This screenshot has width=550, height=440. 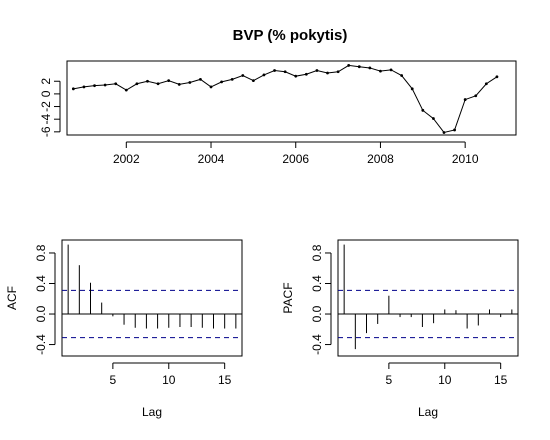 What do you see at coordinates (46, 131) in the screenshot?
I see `y-tick-label: -6` at bounding box center [46, 131].